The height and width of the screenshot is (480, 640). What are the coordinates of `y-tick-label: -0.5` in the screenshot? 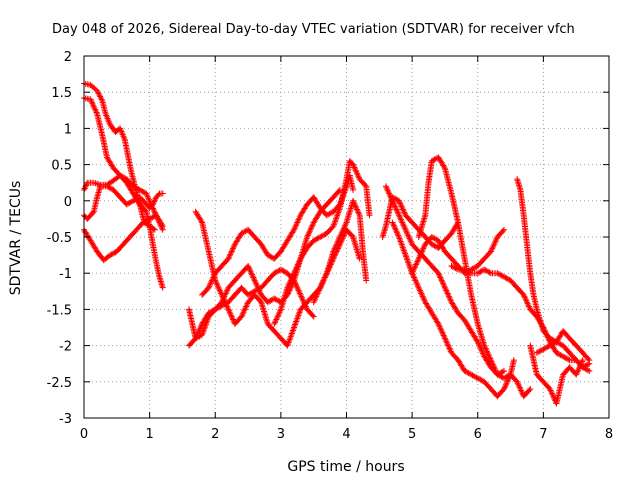 It's located at (59, 238).